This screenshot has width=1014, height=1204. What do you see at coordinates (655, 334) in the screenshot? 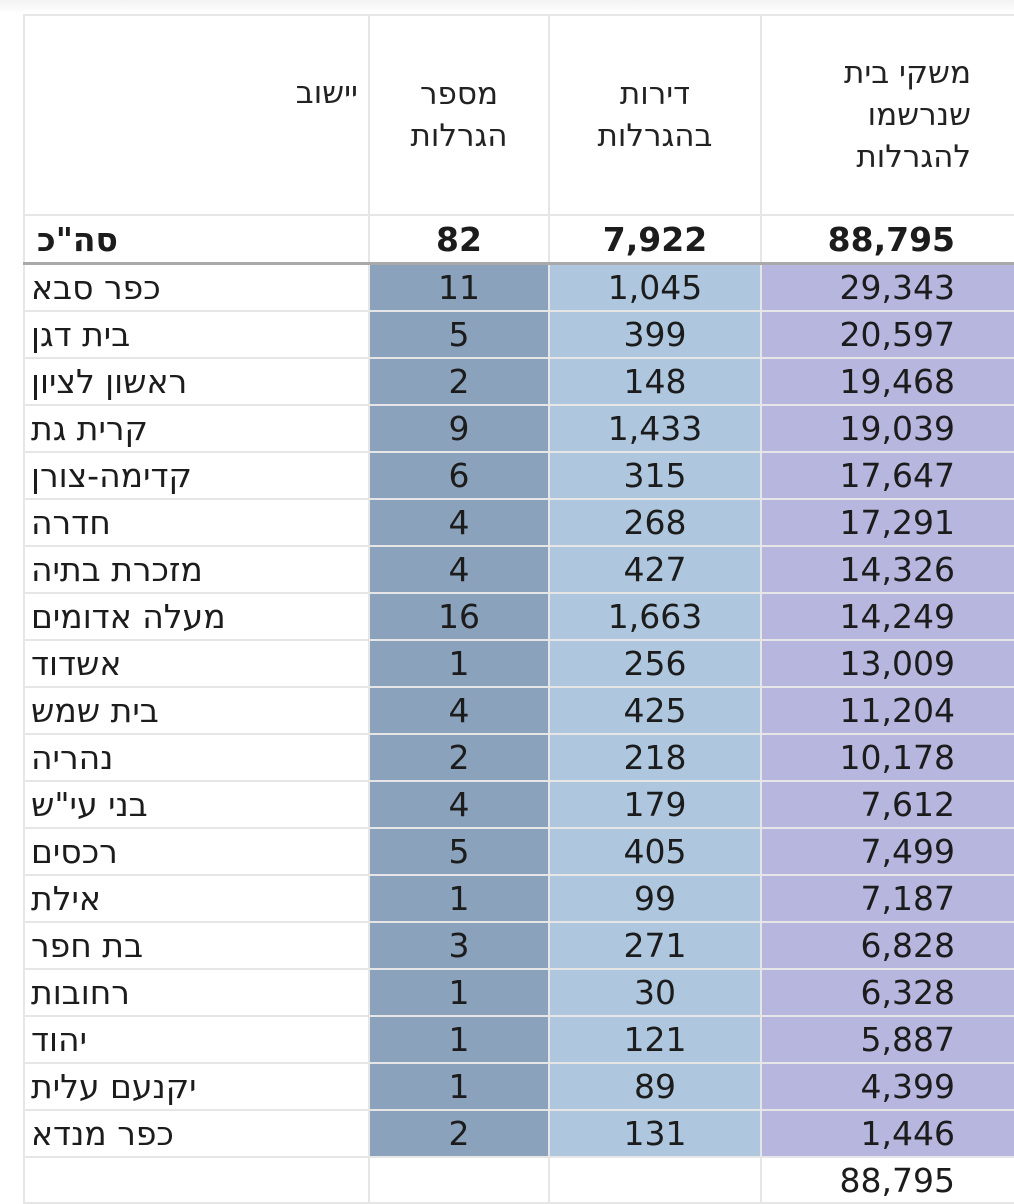
I see `apartments-cell: 399` at bounding box center [655, 334].